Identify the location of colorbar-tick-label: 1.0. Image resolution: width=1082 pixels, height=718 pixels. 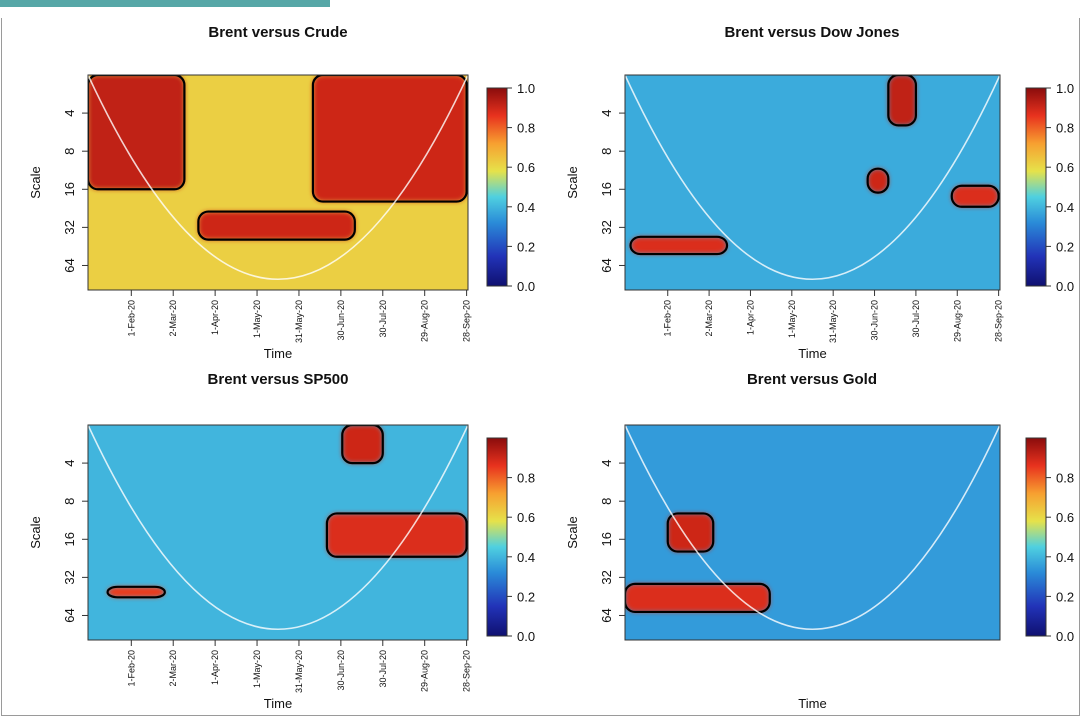
(1065, 88).